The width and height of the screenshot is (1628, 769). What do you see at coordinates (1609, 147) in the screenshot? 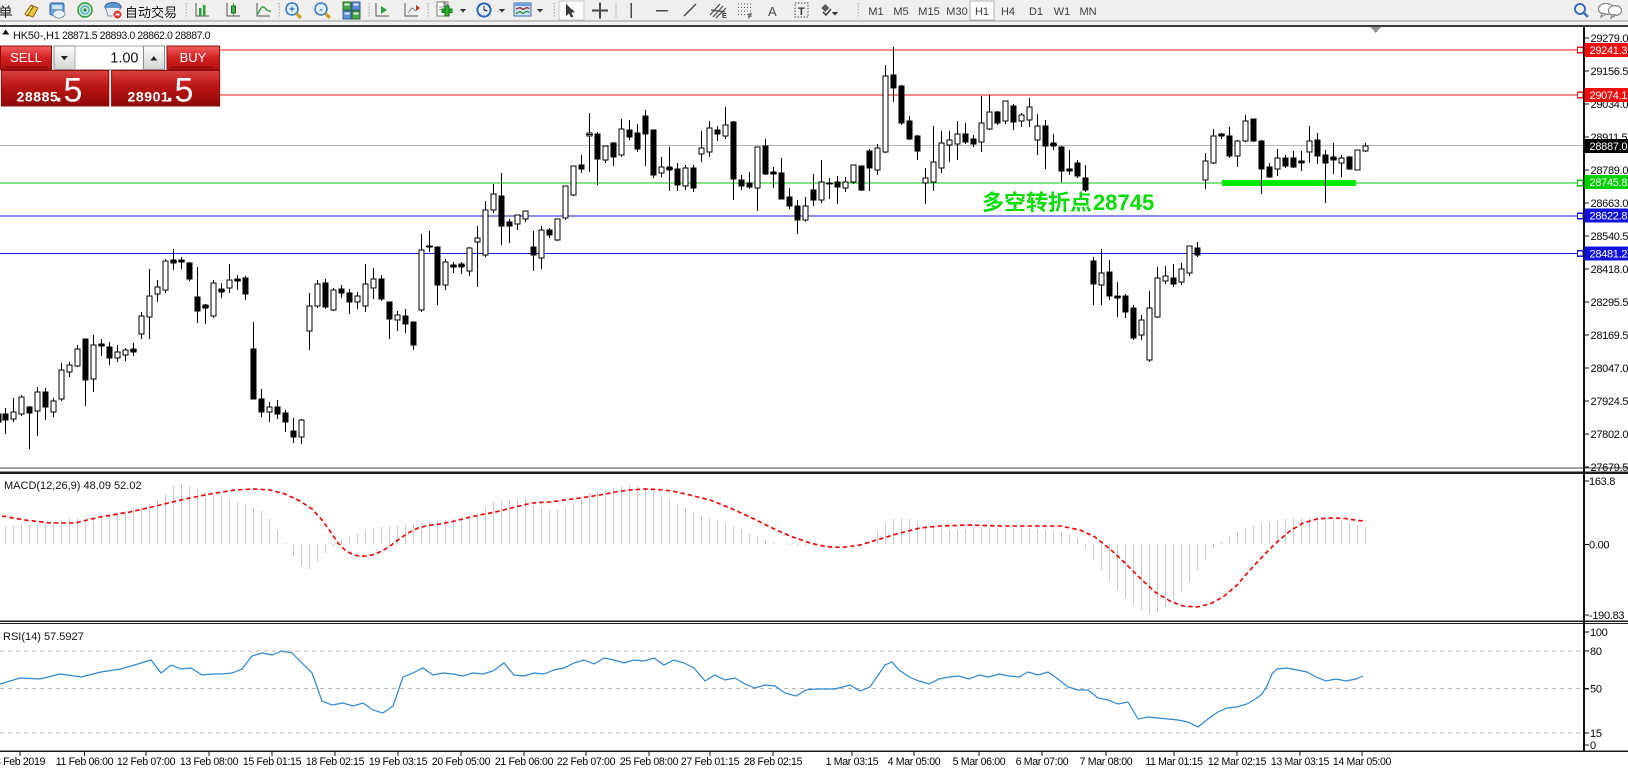
I see `svg-text: 28887.0` at bounding box center [1609, 147].